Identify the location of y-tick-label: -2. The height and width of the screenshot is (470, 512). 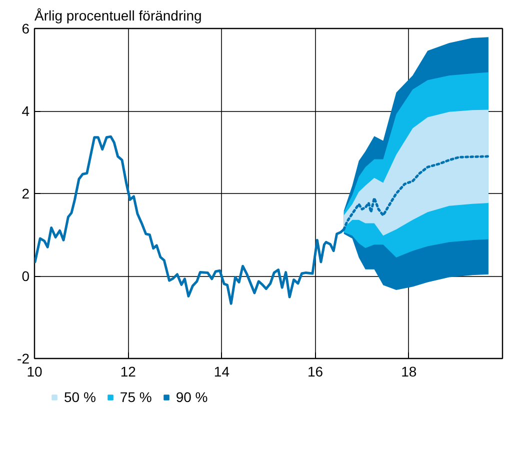
(23, 358).